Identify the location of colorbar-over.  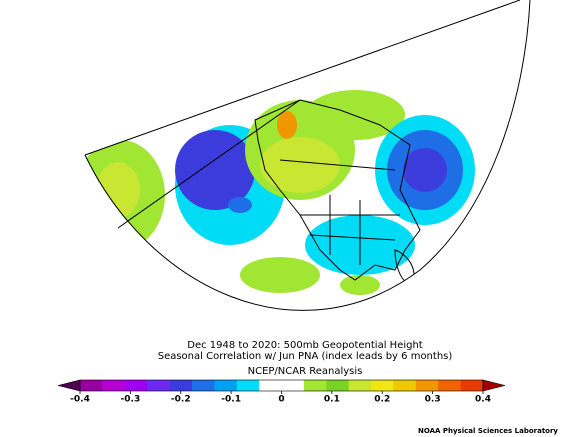
(494, 385).